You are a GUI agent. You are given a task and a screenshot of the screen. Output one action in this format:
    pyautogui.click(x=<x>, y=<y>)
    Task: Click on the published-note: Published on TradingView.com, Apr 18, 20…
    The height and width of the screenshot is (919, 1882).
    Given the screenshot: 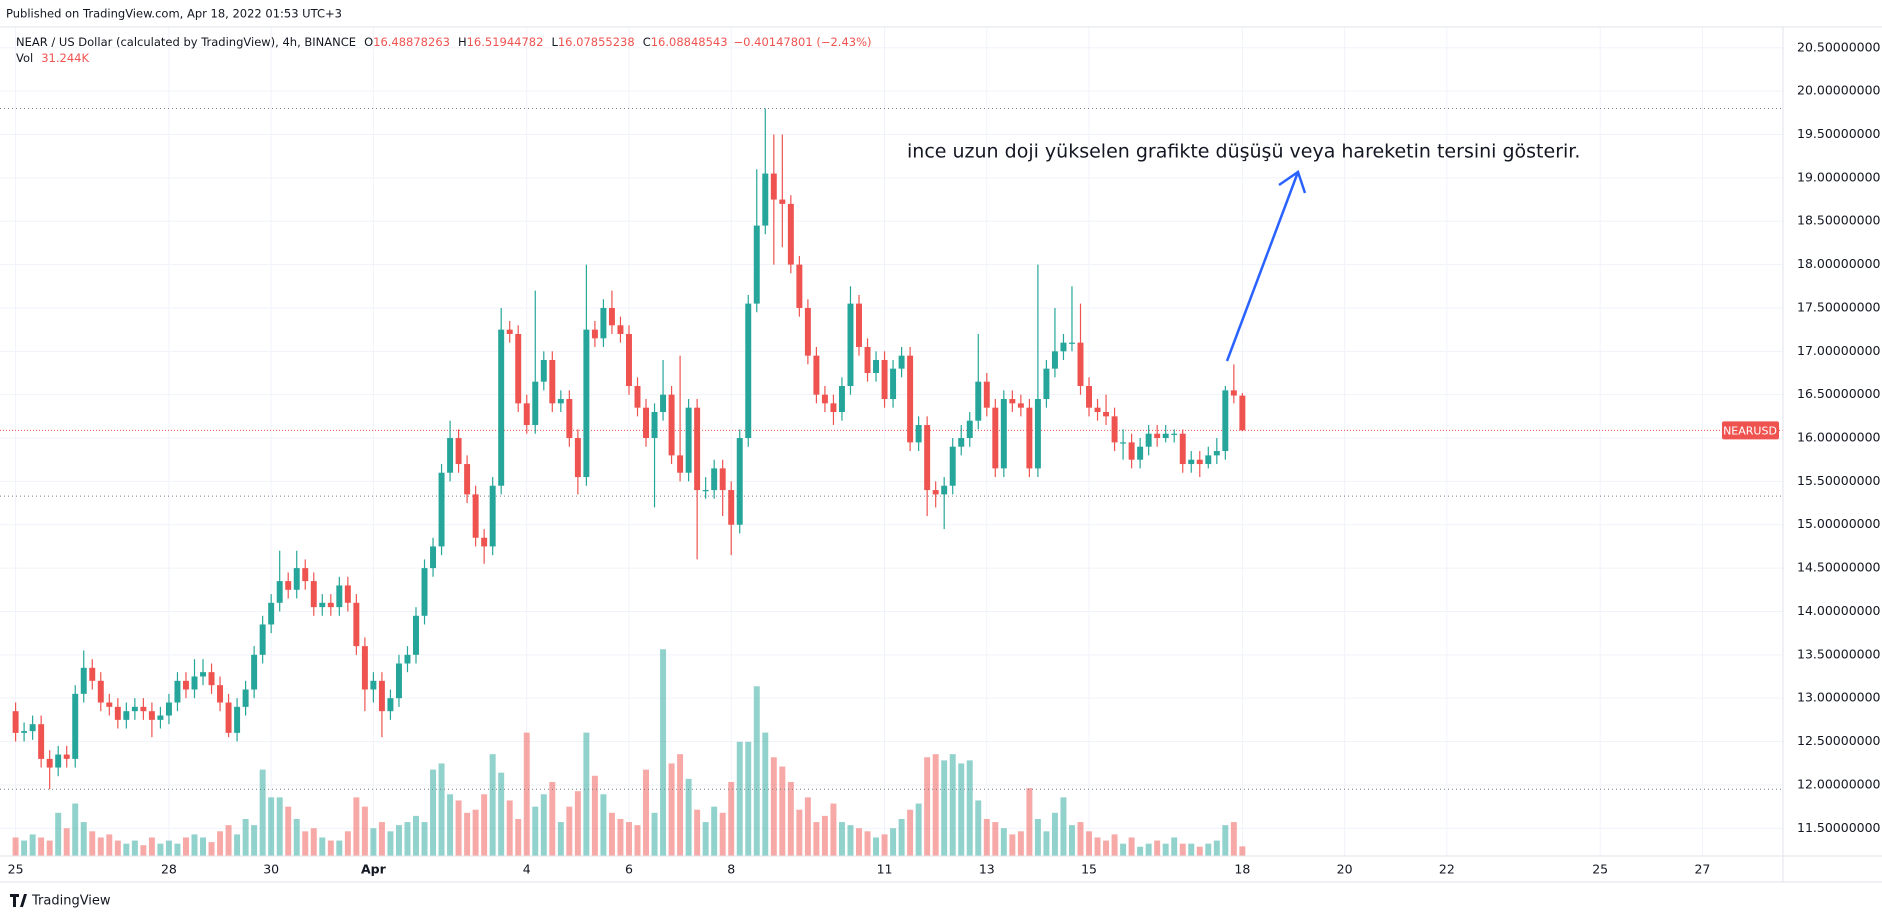 What is the action you would take?
    pyautogui.click(x=174, y=14)
    